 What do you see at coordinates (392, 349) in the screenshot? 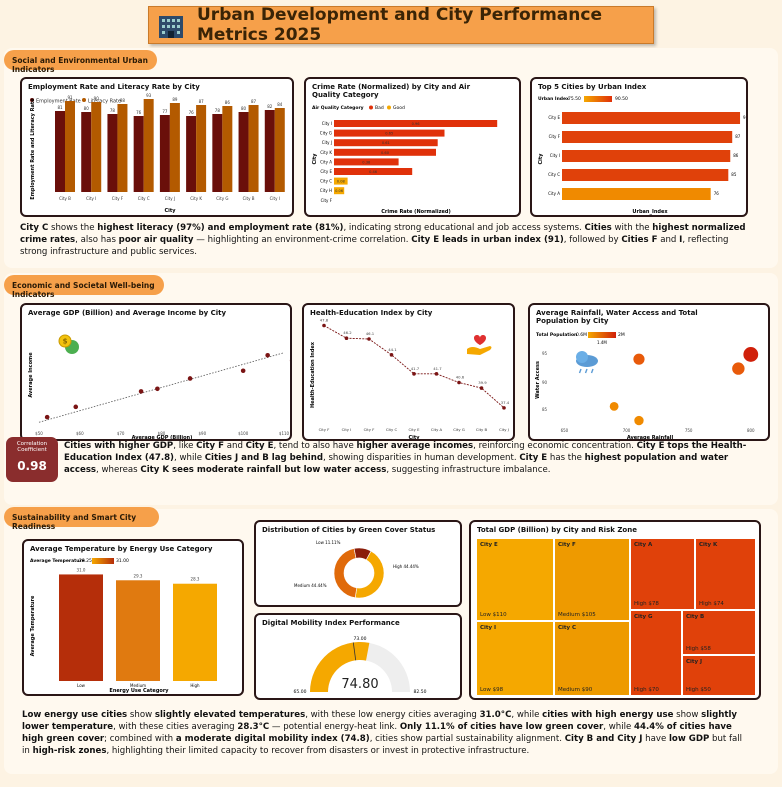
I see `data-label: 44.1` at bounding box center [392, 349].